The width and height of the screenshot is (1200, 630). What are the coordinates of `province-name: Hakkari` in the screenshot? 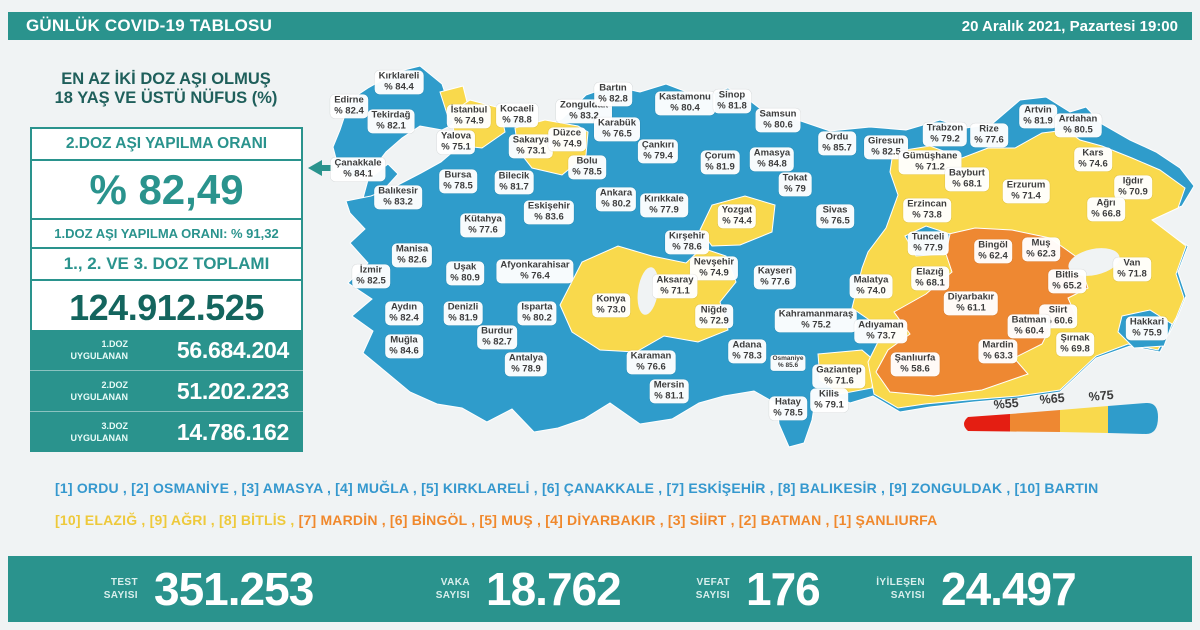 It's located at (1147, 322).